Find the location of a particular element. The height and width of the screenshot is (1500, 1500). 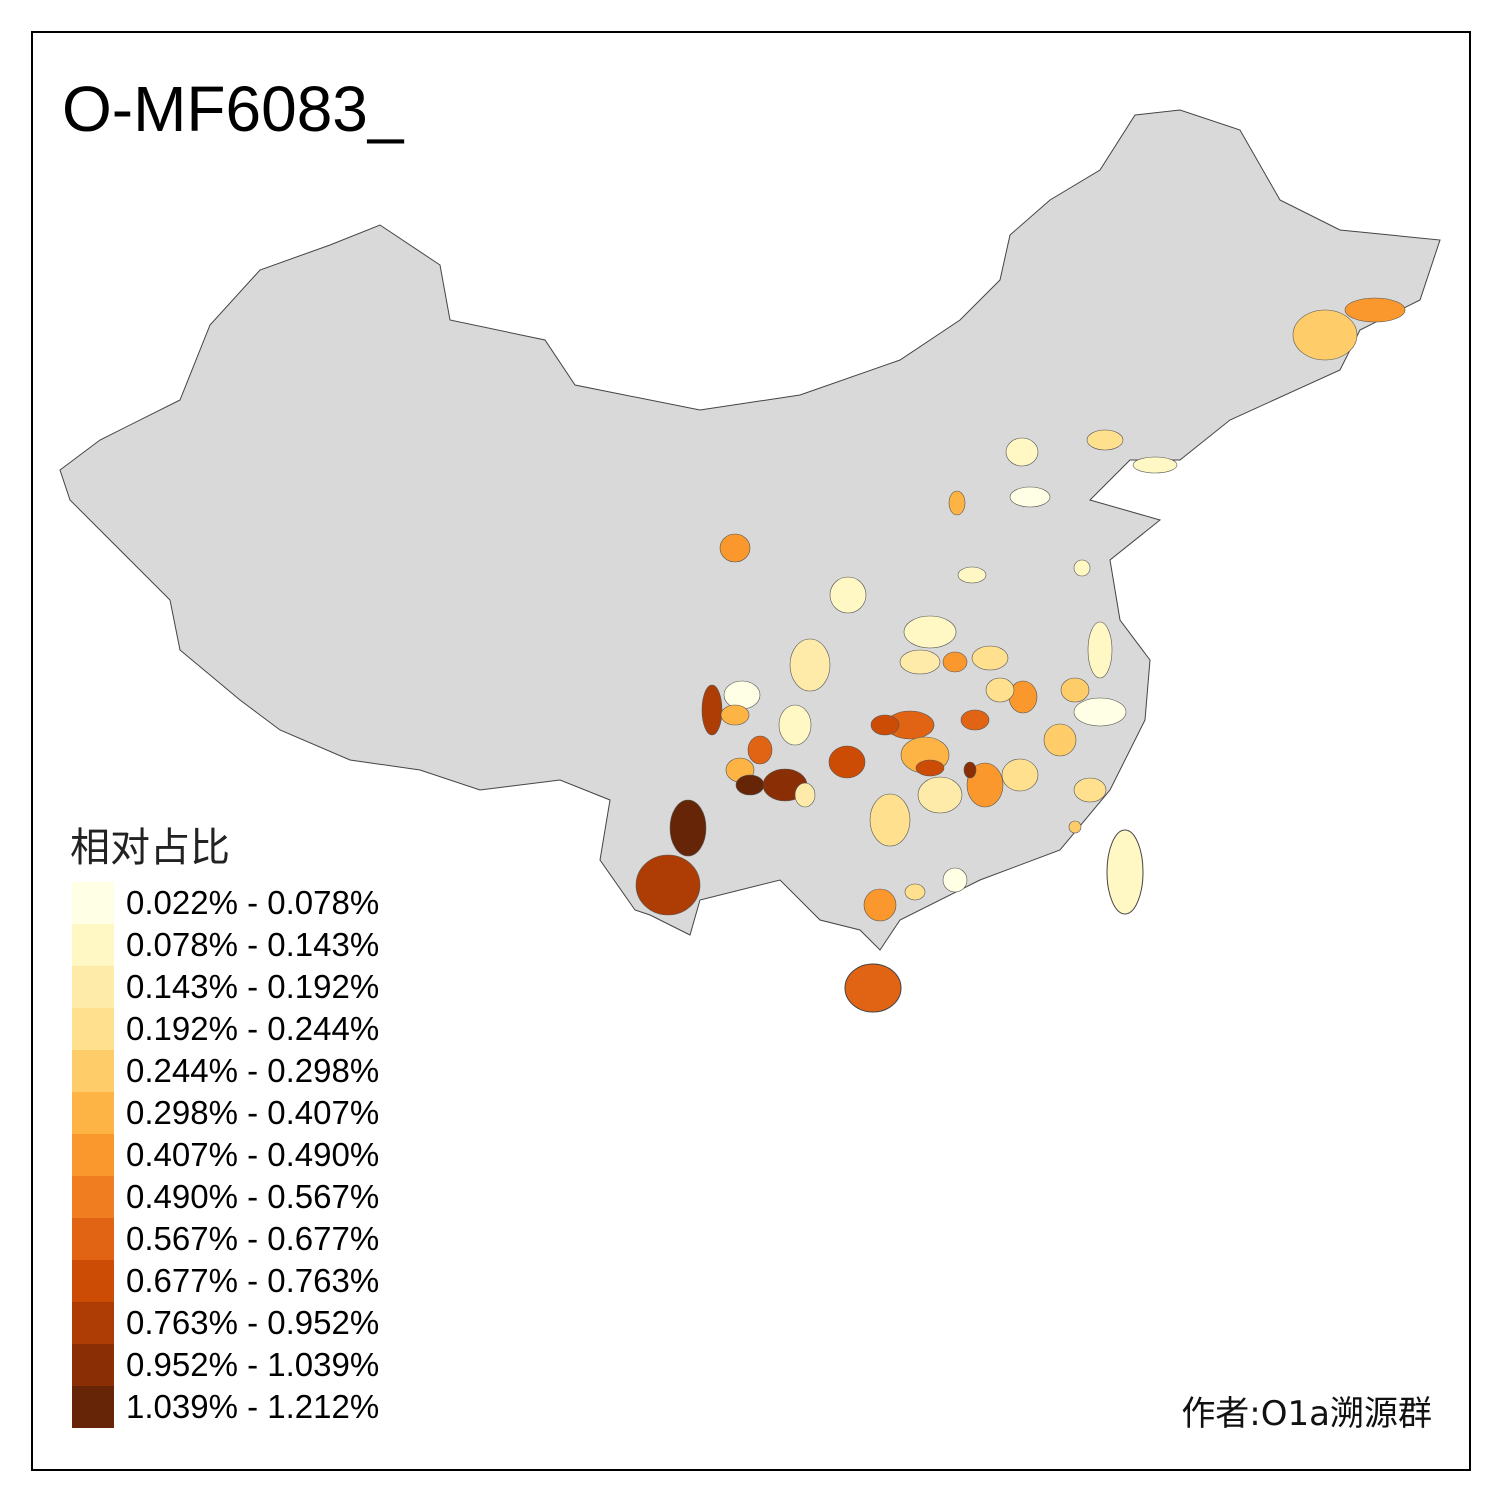

legend-item: 0.567% - 0.677% is located at coordinates (225, 1239).